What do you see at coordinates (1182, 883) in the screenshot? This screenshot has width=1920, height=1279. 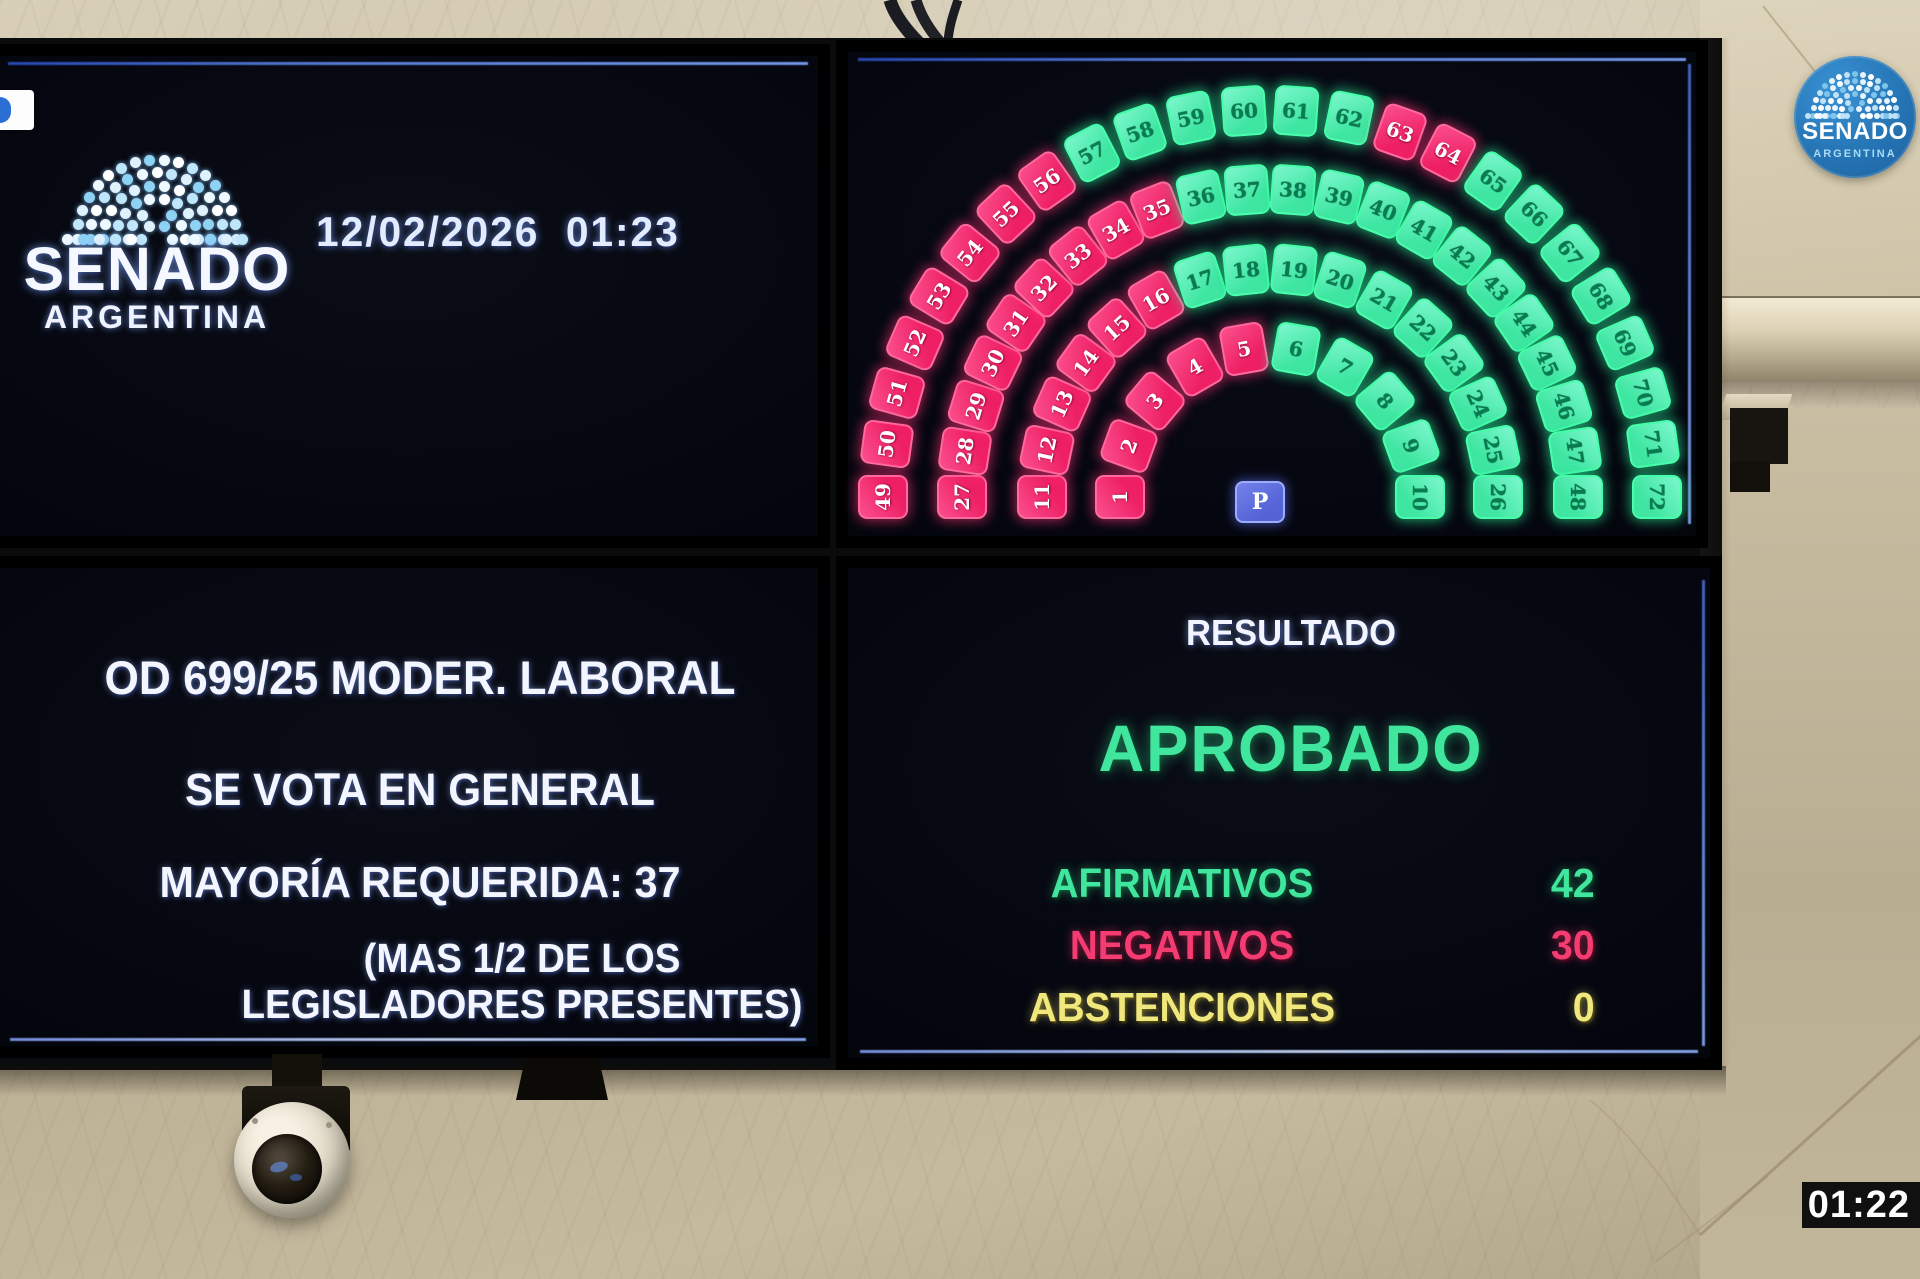 I see `affirmative-label: AFIRMATIVOS` at bounding box center [1182, 883].